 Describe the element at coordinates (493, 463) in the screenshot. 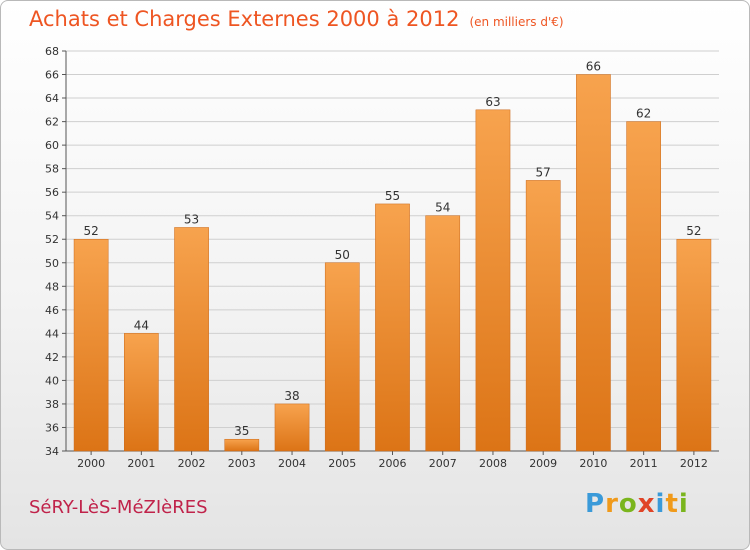

I see `x-tick-label: 2008` at that location.